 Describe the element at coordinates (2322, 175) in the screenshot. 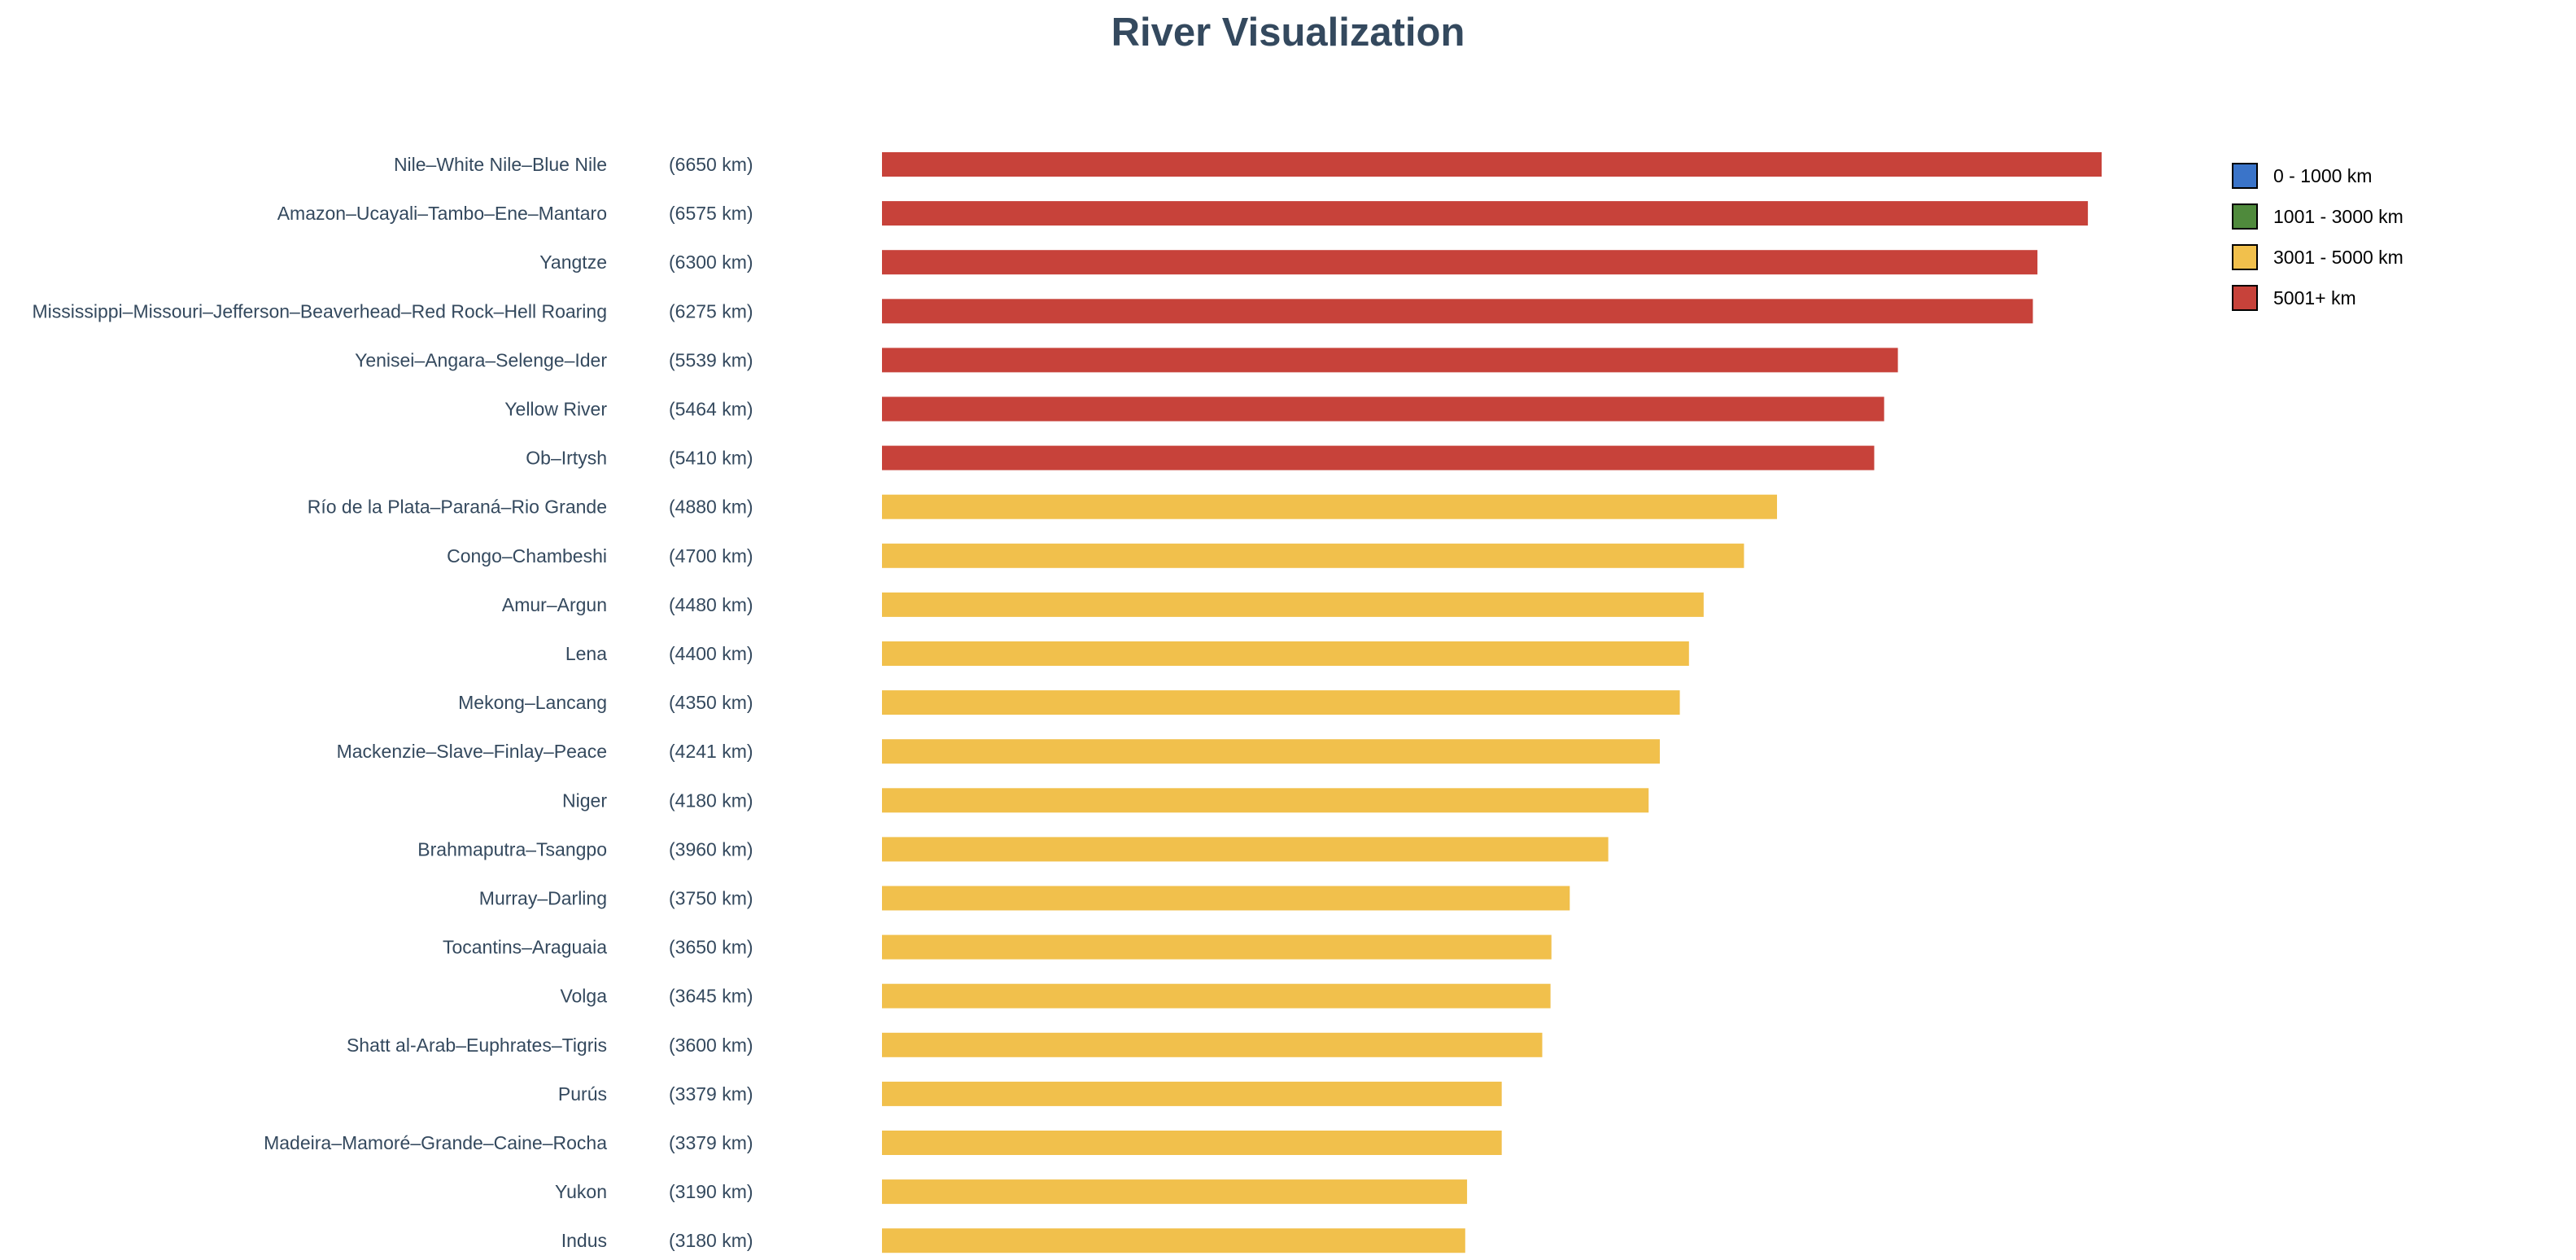

I see `legend-label: 0 - 1000 km` at that location.